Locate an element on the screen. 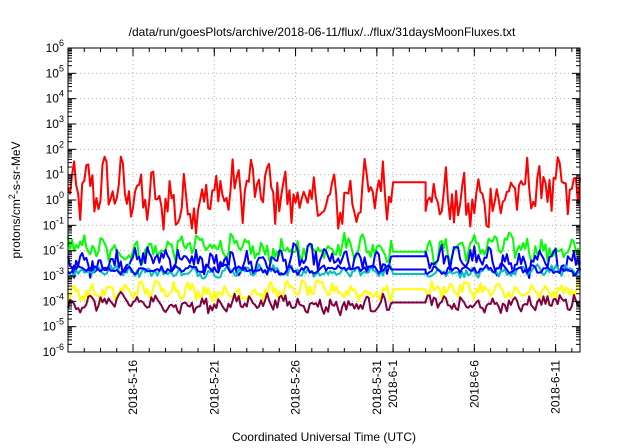 This screenshot has height=448, width=640. y-tick-label: 10⁻³ is located at coordinates (53, 274).